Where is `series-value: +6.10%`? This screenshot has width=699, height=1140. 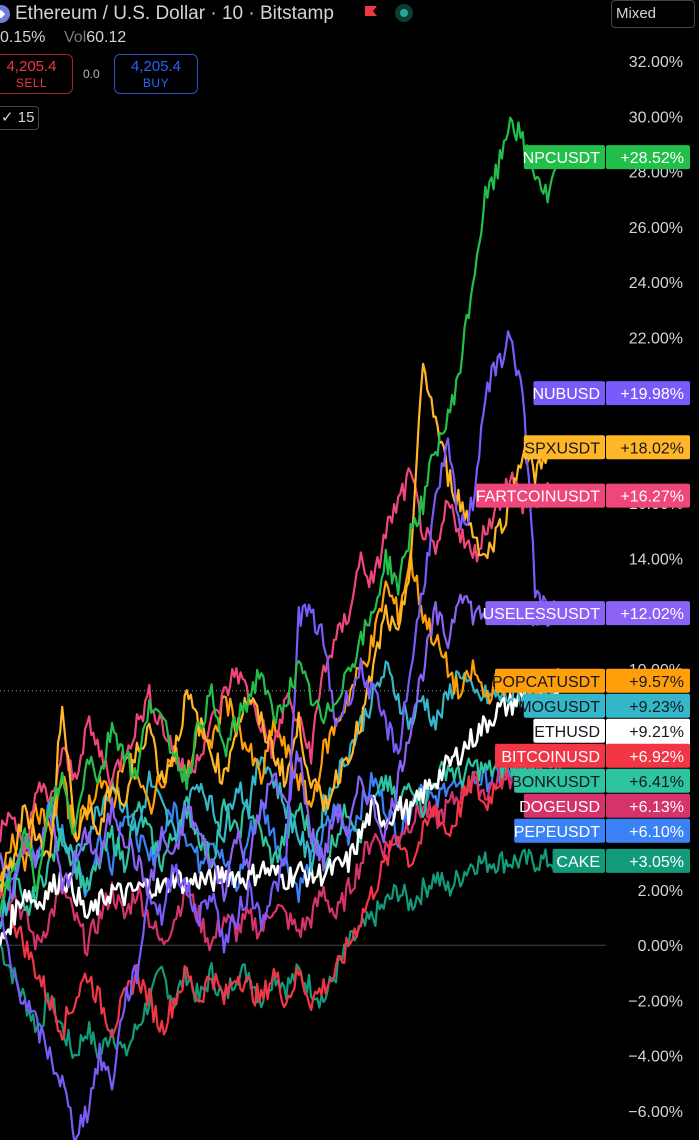
series-value: +6.10% is located at coordinates (656, 832).